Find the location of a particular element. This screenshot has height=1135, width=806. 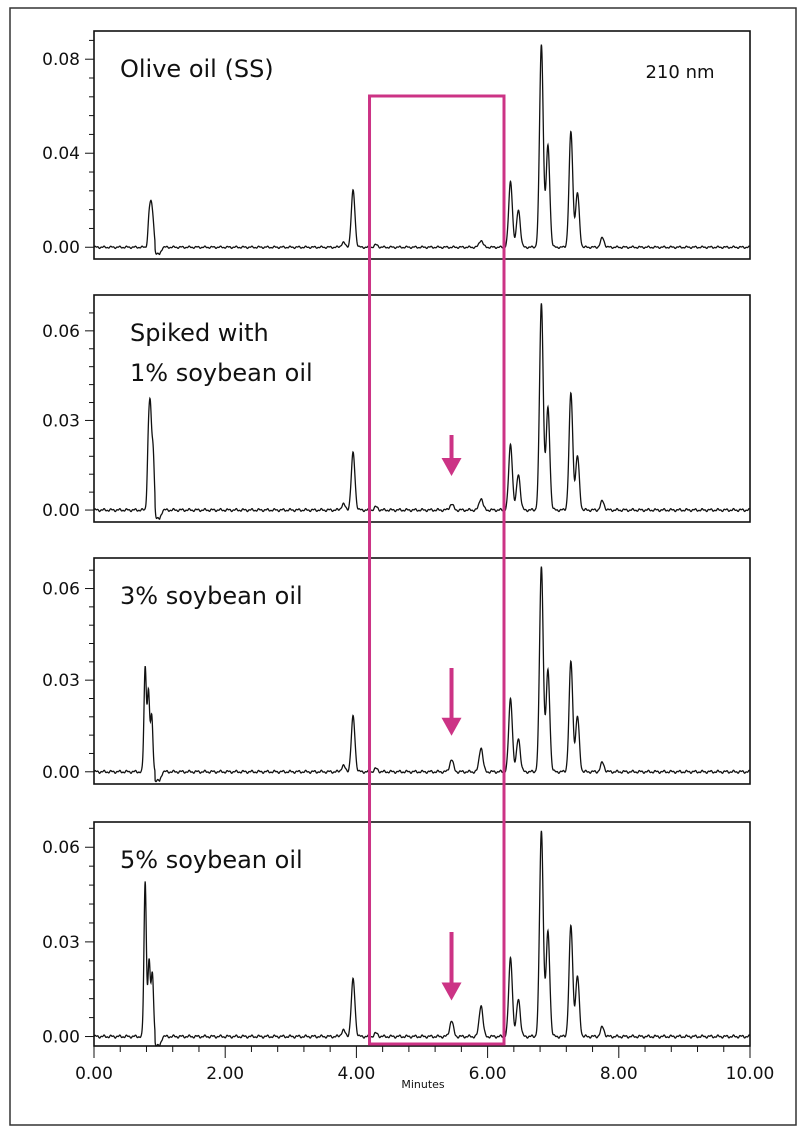

panel-title: 1% soybean oil is located at coordinates (221, 373).